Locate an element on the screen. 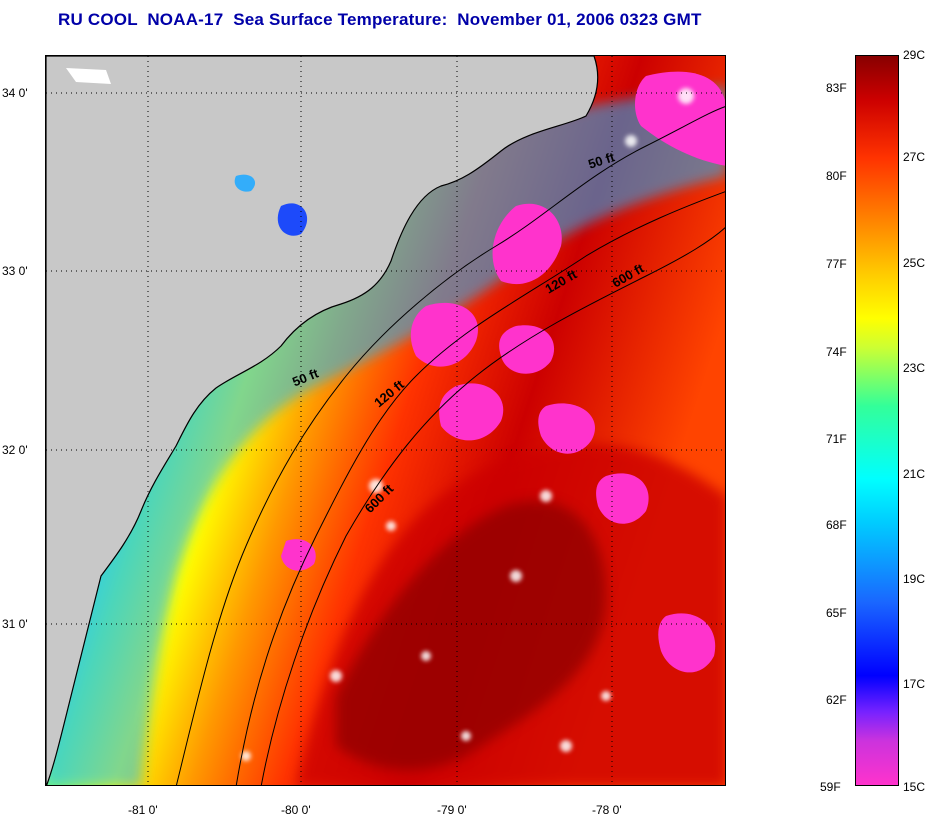 The height and width of the screenshot is (817, 936). colorbar-c-label: 25C is located at coordinates (914, 263).